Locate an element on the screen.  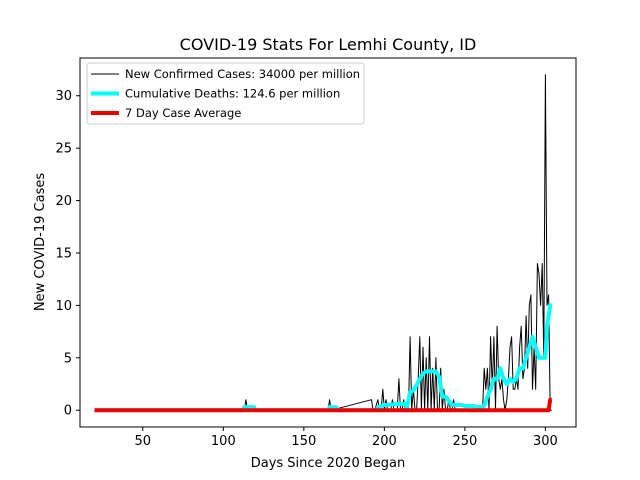
x-tick-label: 200 is located at coordinates (384, 441).